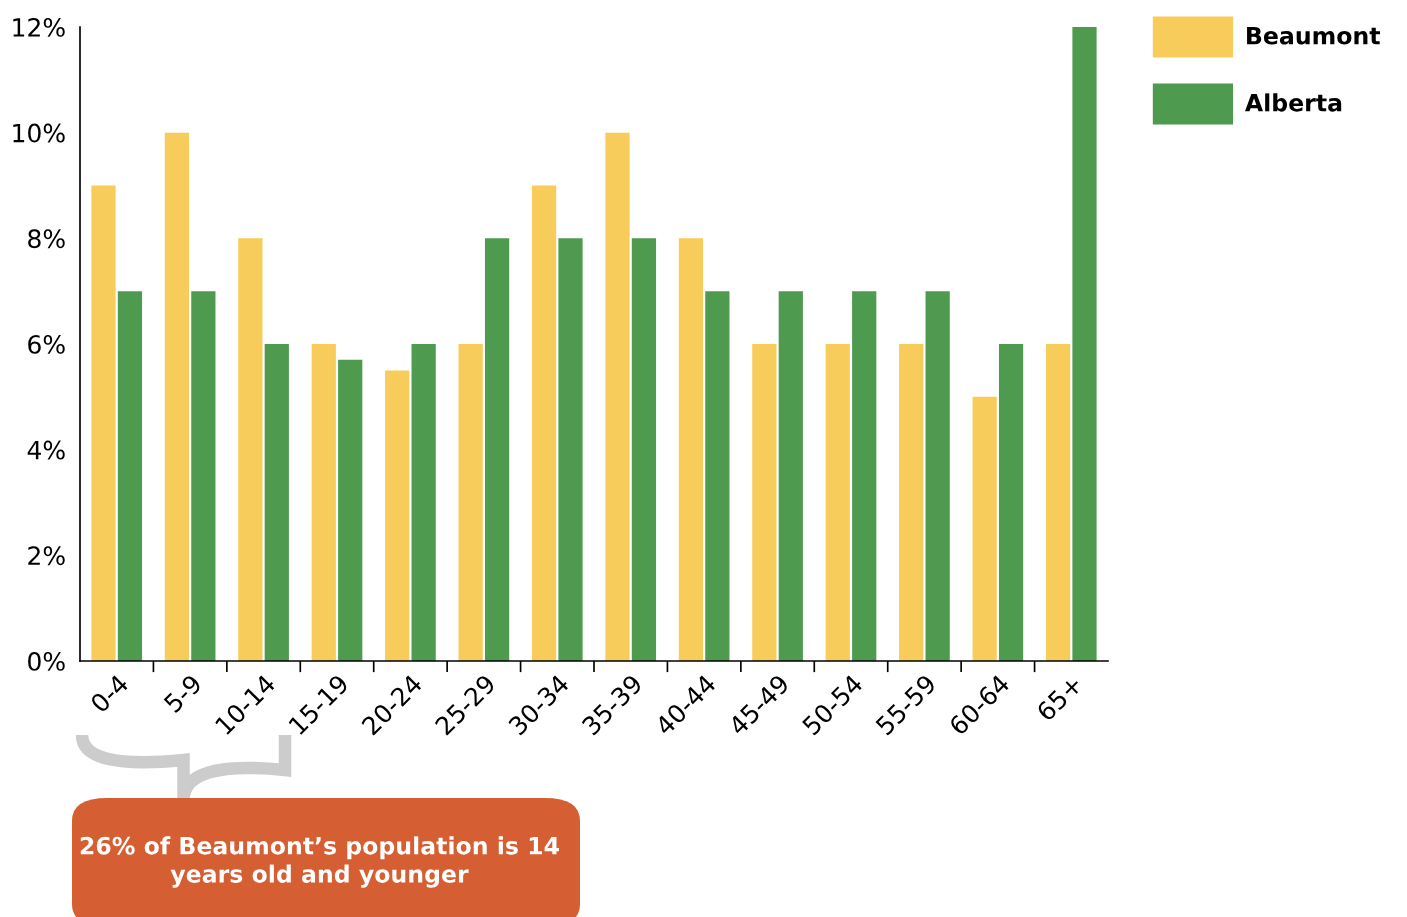 The width and height of the screenshot is (1407, 917). What do you see at coordinates (182, 693) in the screenshot?
I see `x-tick-label: 5-9` at bounding box center [182, 693].